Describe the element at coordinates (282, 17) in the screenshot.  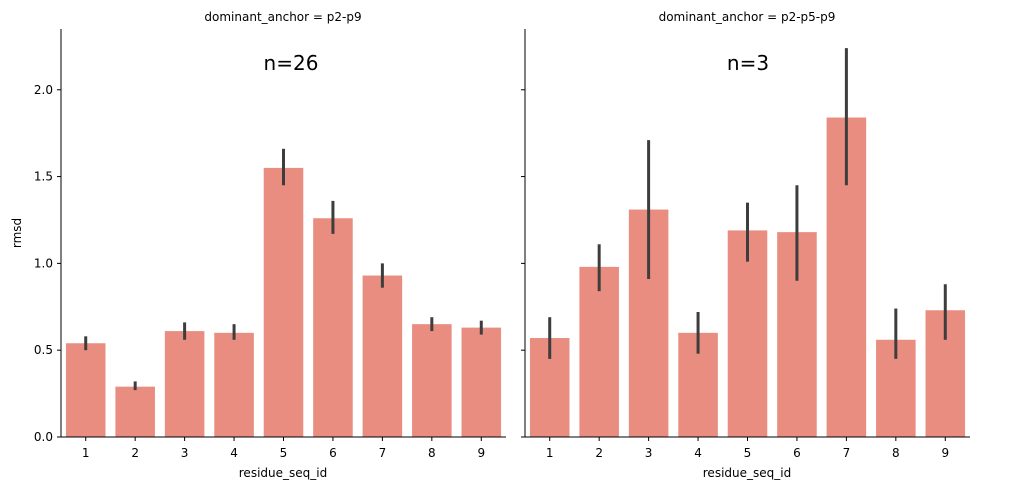
I see `facet-title: dominant_anchor = p2-p9` at that location.